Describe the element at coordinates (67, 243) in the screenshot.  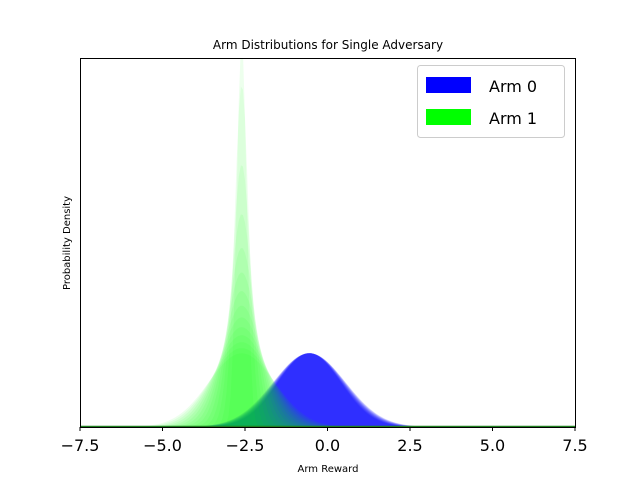
I see `y-axis-label: Probability Density` at that location.